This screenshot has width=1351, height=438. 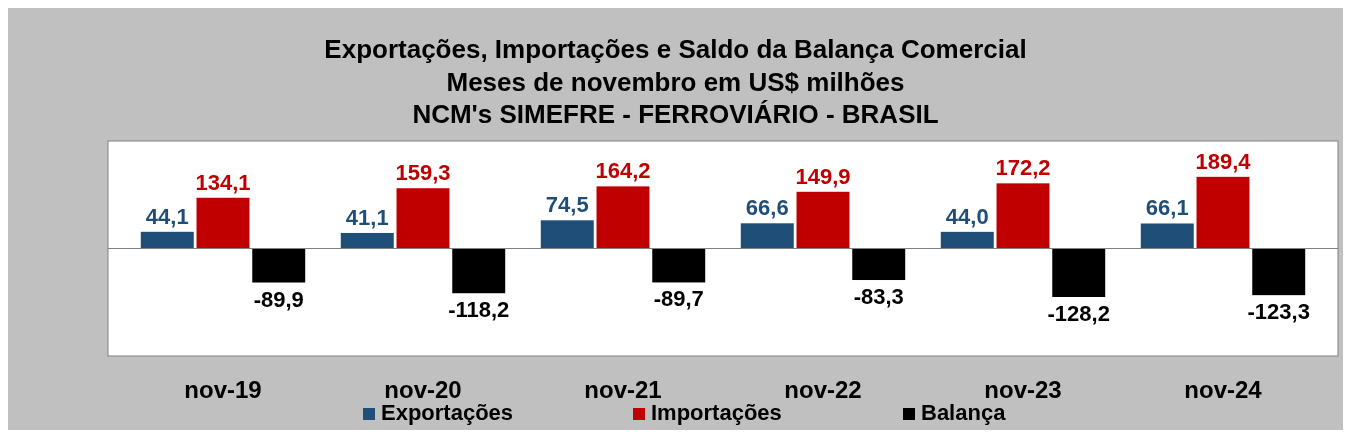 What do you see at coordinates (567, 205) in the screenshot?
I see `data-label: 74,5` at bounding box center [567, 205].